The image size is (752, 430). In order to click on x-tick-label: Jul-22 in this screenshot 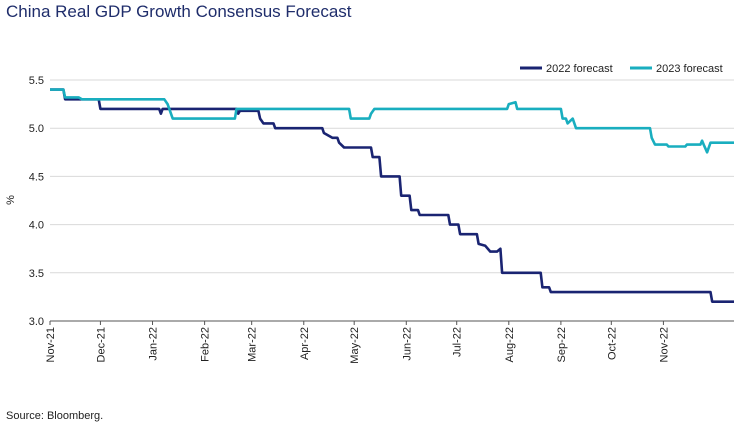, I will do `click(458, 342)`.